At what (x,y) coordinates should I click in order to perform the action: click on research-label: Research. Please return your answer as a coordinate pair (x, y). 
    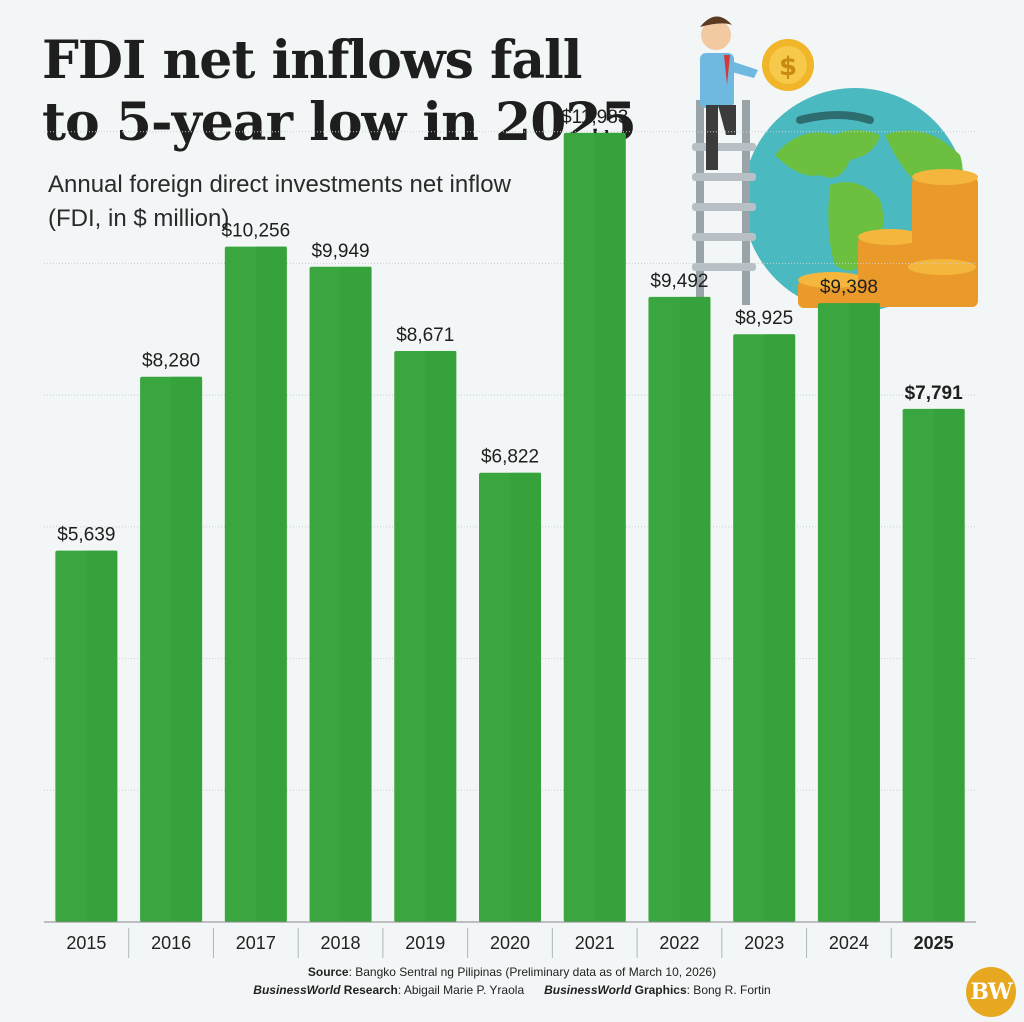
    Looking at the image, I should click on (369, 990).